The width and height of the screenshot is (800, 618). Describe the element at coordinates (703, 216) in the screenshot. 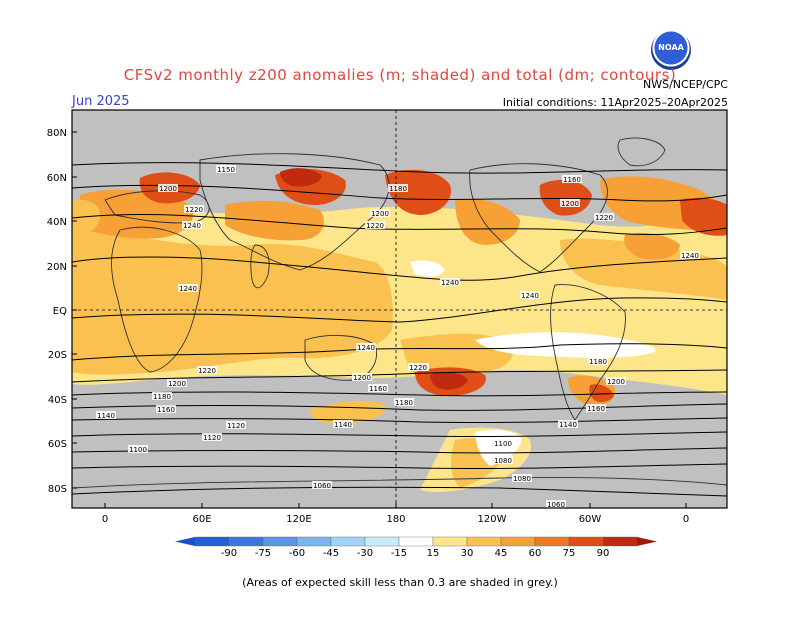

I see `anomaly-60-75-scandinavia` at that location.